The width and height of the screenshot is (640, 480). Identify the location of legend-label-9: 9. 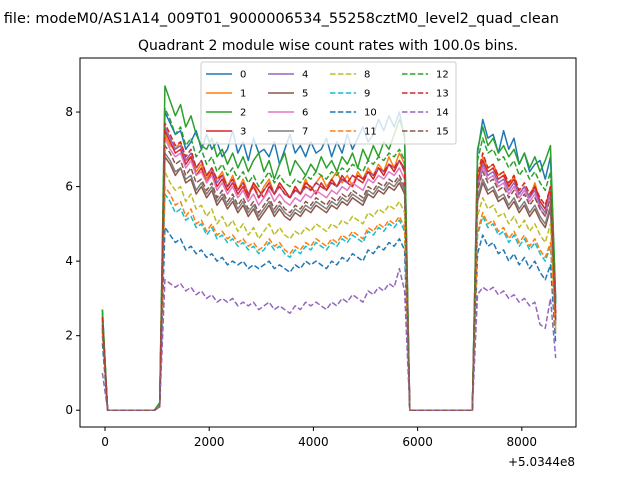
(367, 94).